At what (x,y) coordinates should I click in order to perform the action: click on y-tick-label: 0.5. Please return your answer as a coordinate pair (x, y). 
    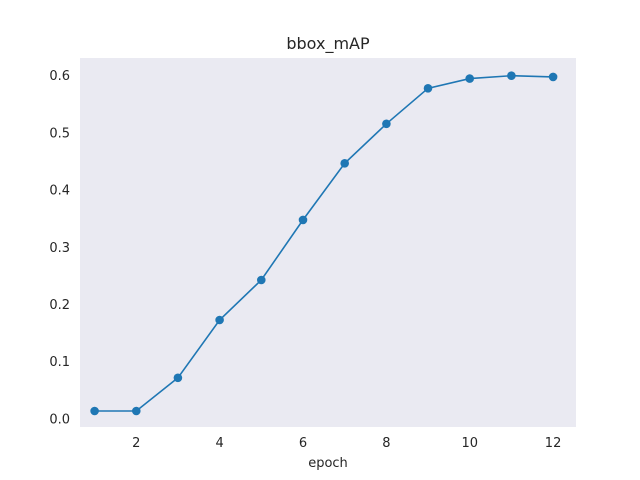
    Looking at the image, I should click on (59, 133).